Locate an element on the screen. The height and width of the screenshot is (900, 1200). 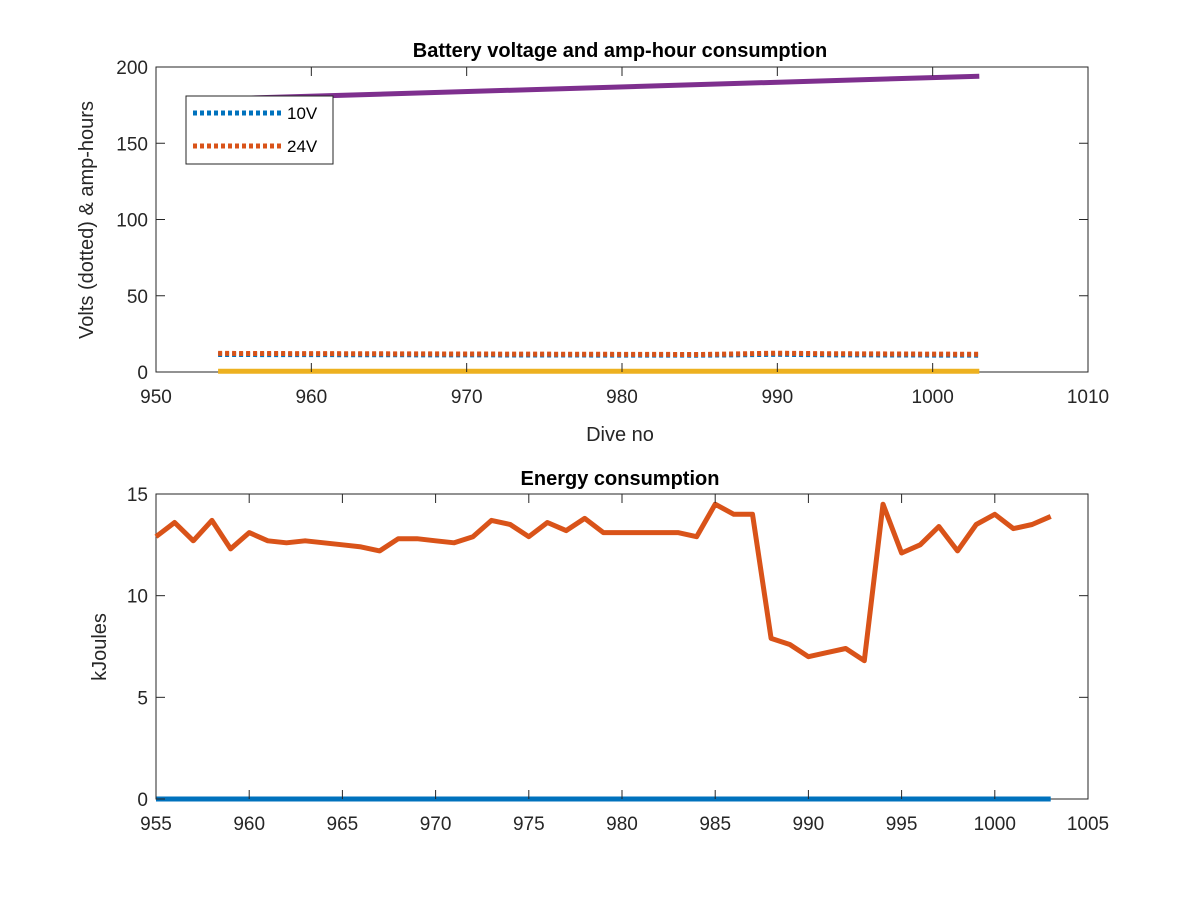
battery-x-tick-label: 960 is located at coordinates (311, 397).